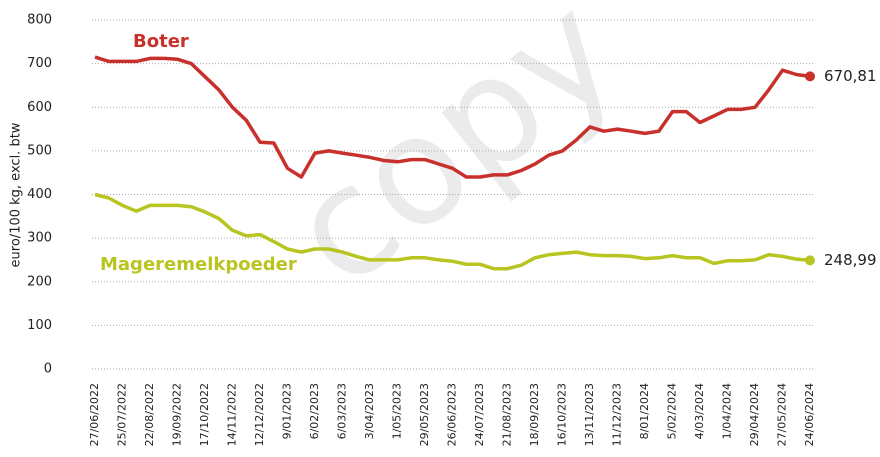 This screenshot has width=880, height=457. I want to click on value-label: 248,99, so click(850, 260).